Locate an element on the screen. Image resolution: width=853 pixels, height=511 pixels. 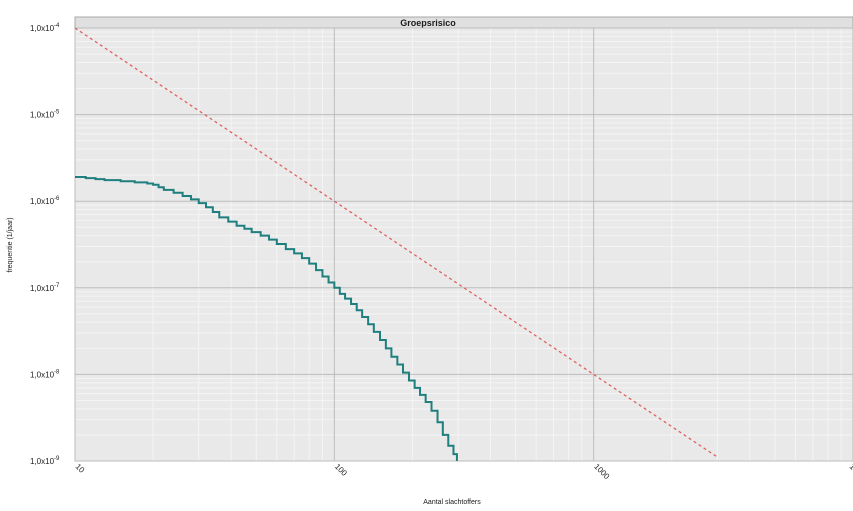
y-axis-label: frequentie (1/jaar) is located at coordinates (10, 244).